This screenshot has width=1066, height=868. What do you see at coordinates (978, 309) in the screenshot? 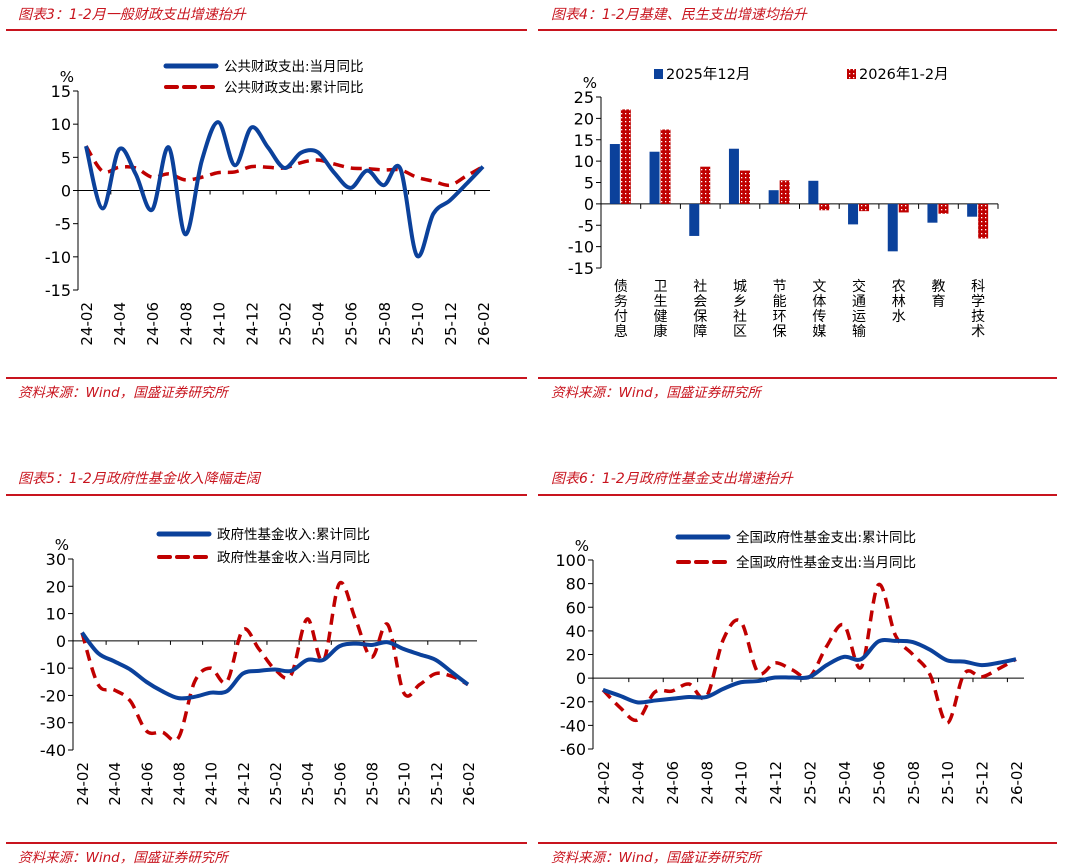
I see `category-label: 科学技术` at bounding box center [978, 309].